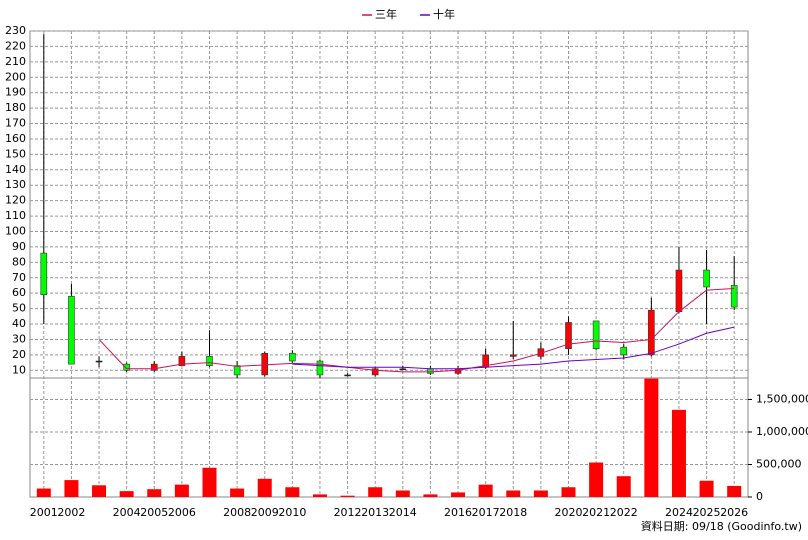 Image resolution: width=808 pixels, height=540 pixels. What do you see at coordinates (15, 61) in the screenshot?
I see `y-tick-label: 210` at bounding box center [15, 61].